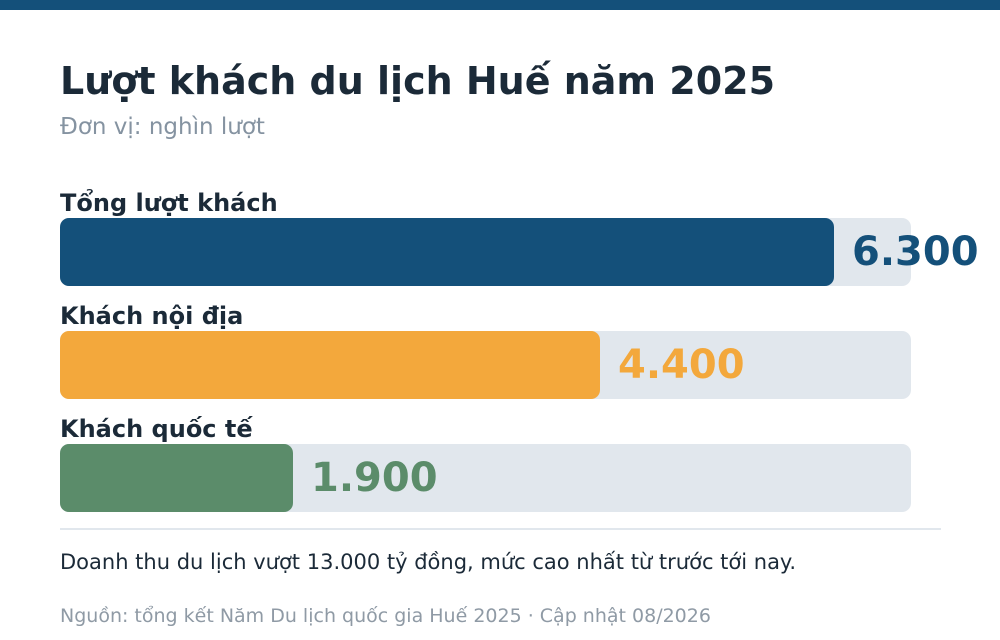 This screenshot has height=640, width=1000. I want to click on top-accent-bar, so click(500, 5).